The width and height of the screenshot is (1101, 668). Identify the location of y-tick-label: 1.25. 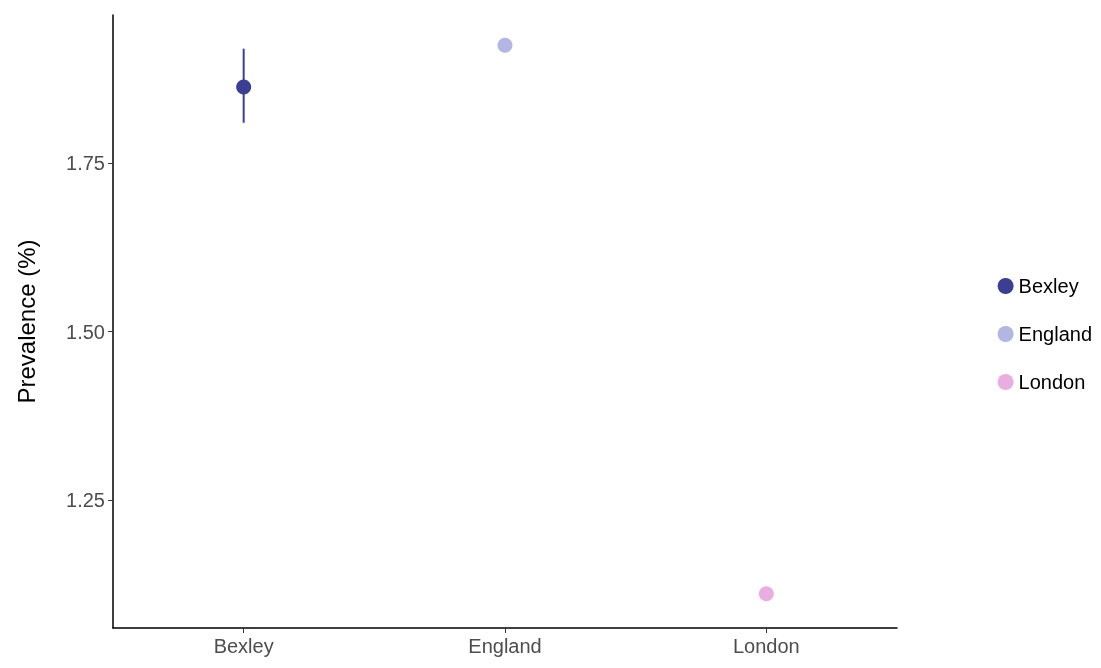
(85, 500).